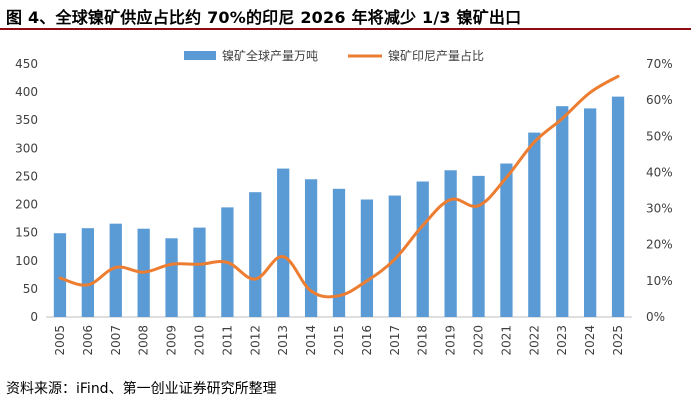 The height and width of the screenshot is (403, 691). What do you see at coordinates (562, 340) in the screenshot?
I see `x-tick-label: 2023` at bounding box center [562, 340].